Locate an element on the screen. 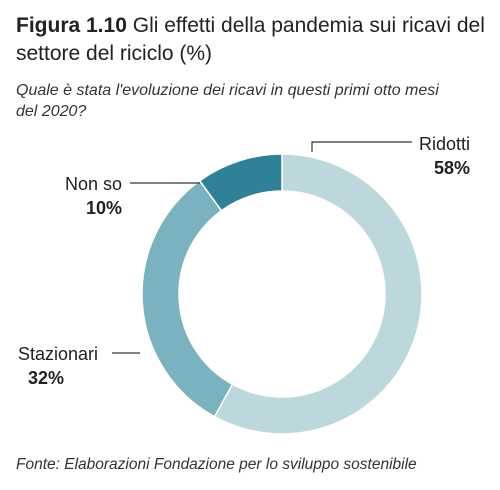  slice-label-non-so: Non so is located at coordinates (93, 184).